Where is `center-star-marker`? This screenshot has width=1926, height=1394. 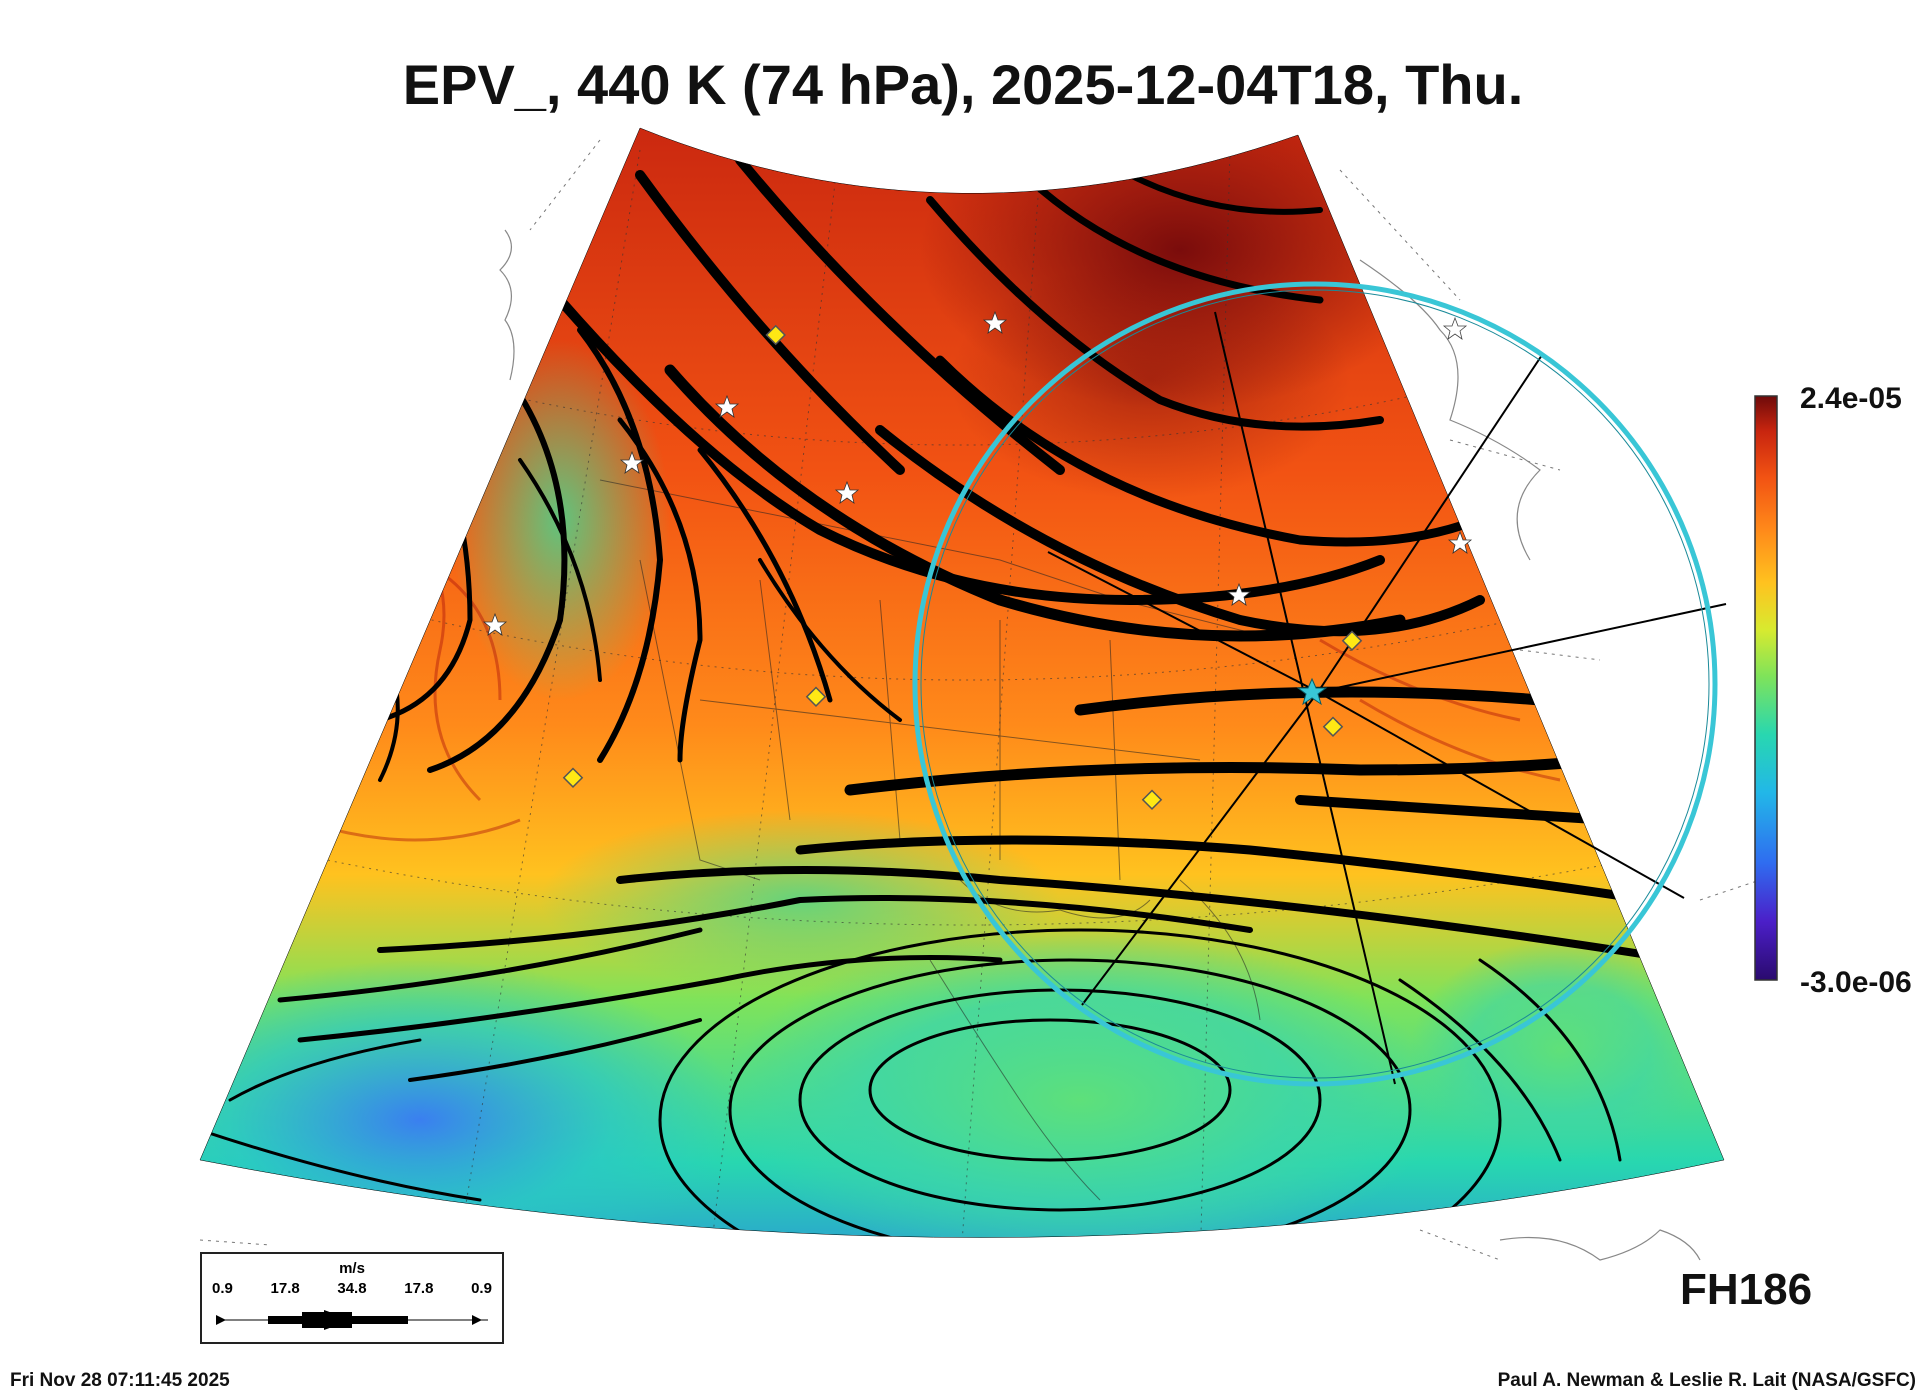
center-star-marker is located at coordinates (1312, 691).